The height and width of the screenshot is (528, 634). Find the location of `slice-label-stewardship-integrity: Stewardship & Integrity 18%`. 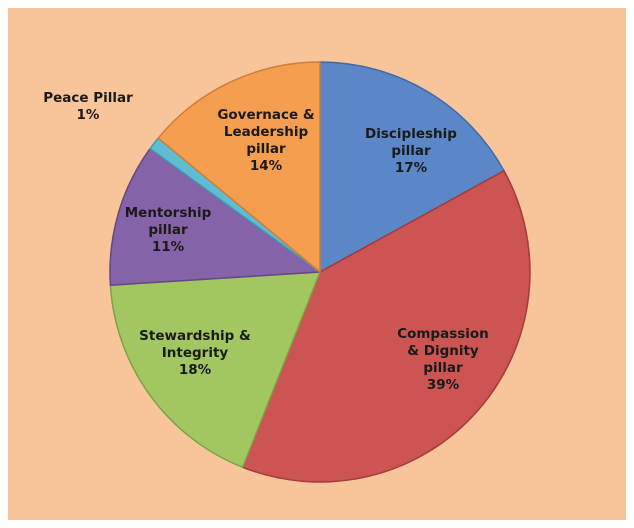

slice-label-stewardship-integrity: Stewardship & Integrity 18% is located at coordinates (195, 353).